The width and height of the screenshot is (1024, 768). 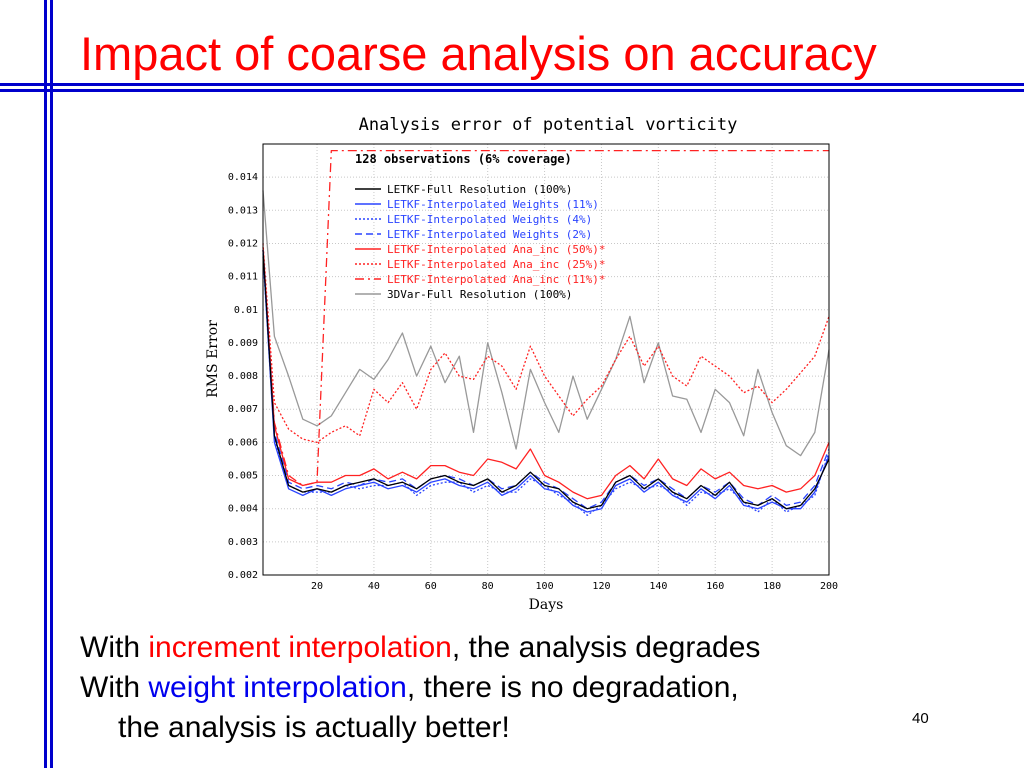 I want to click on legend-entry-label: LETKF-Full Resolution (100%), so click(x=479, y=189).